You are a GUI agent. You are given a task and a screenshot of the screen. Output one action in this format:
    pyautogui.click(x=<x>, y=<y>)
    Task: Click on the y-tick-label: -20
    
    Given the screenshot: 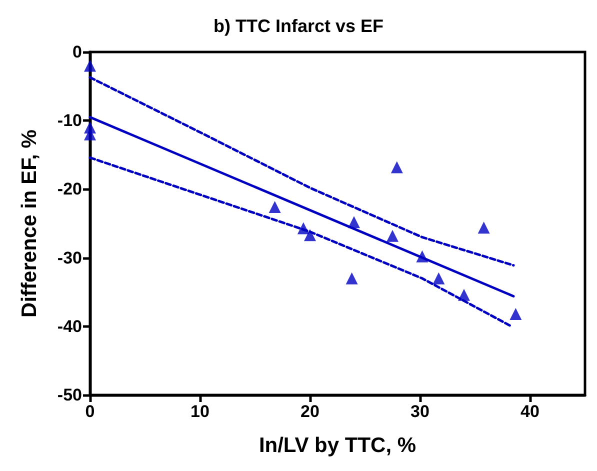 What is the action you would take?
    pyautogui.click(x=69, y=189)
    